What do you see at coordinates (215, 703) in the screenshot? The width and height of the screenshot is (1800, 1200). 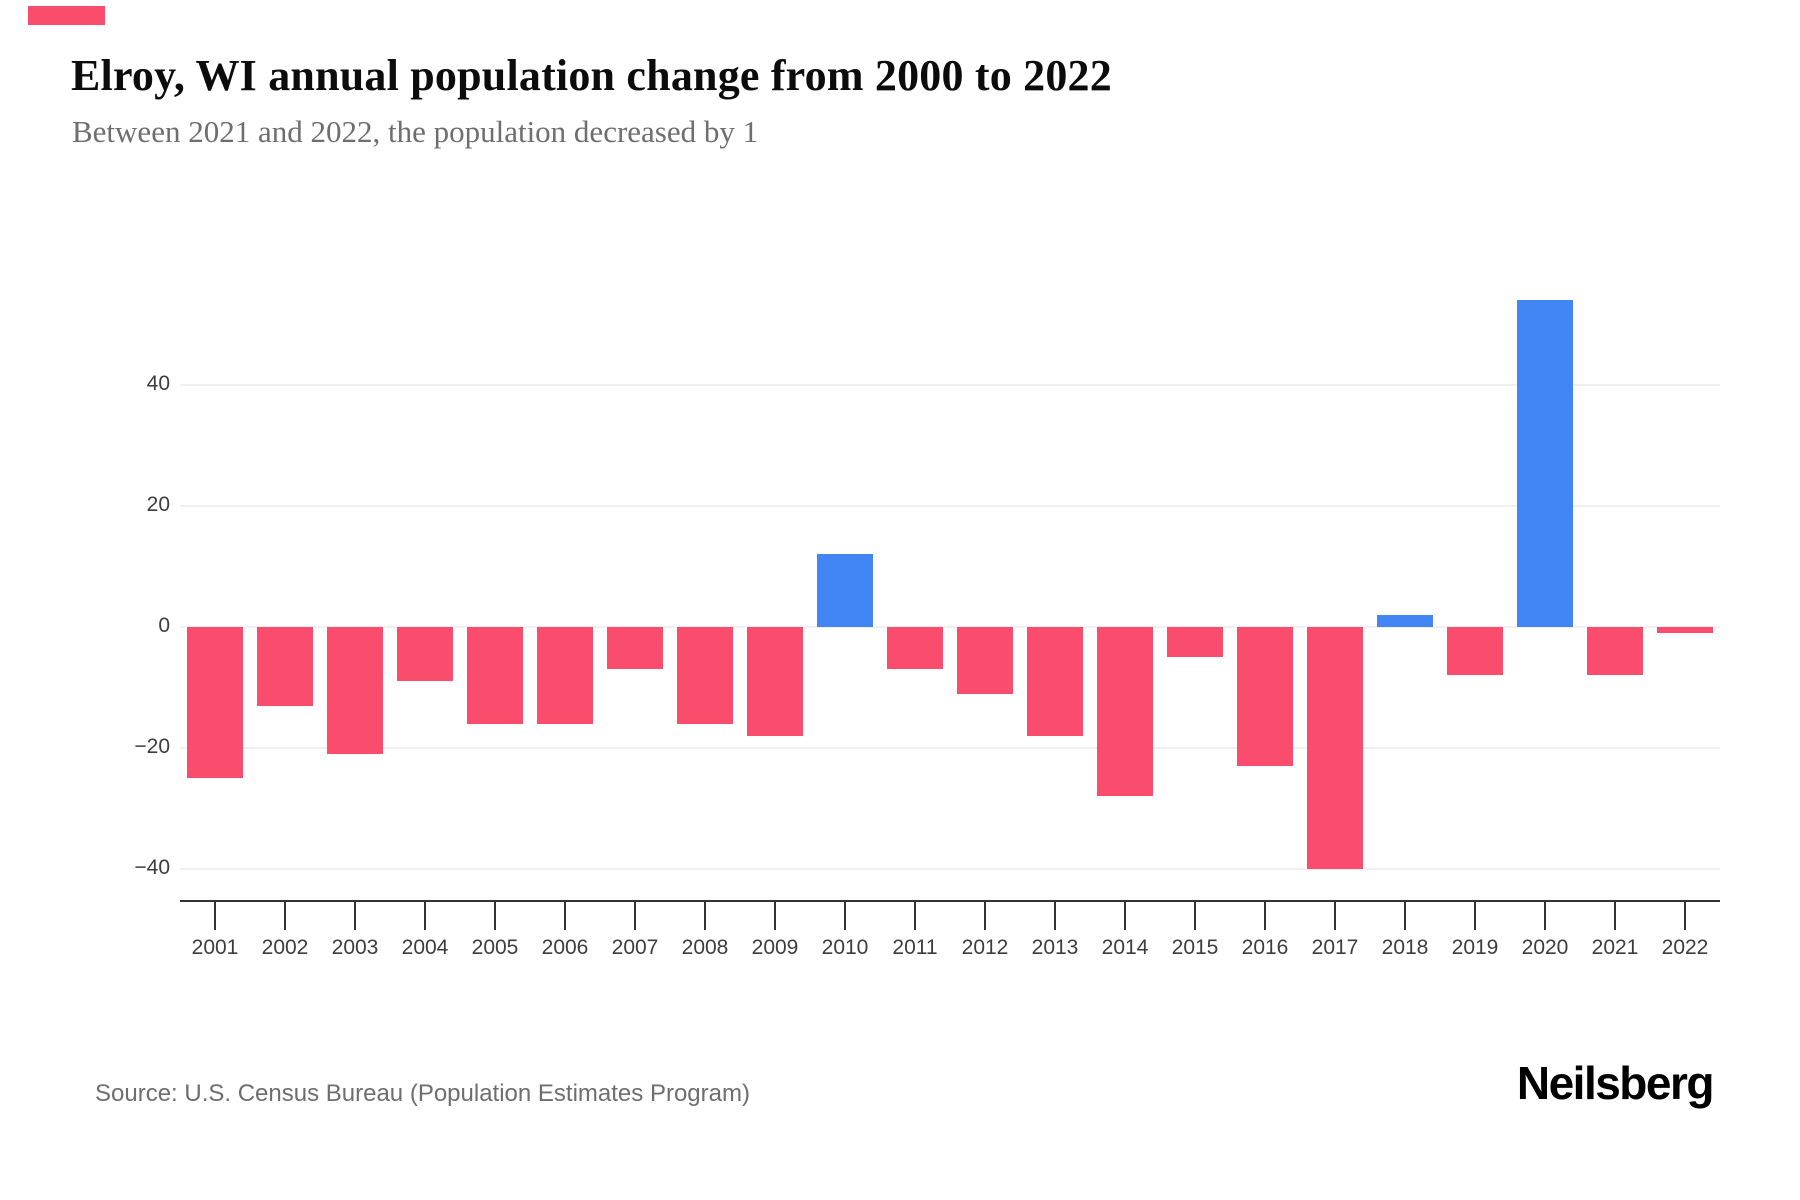 I see `bar-2001` at bounding box center [215, 703].